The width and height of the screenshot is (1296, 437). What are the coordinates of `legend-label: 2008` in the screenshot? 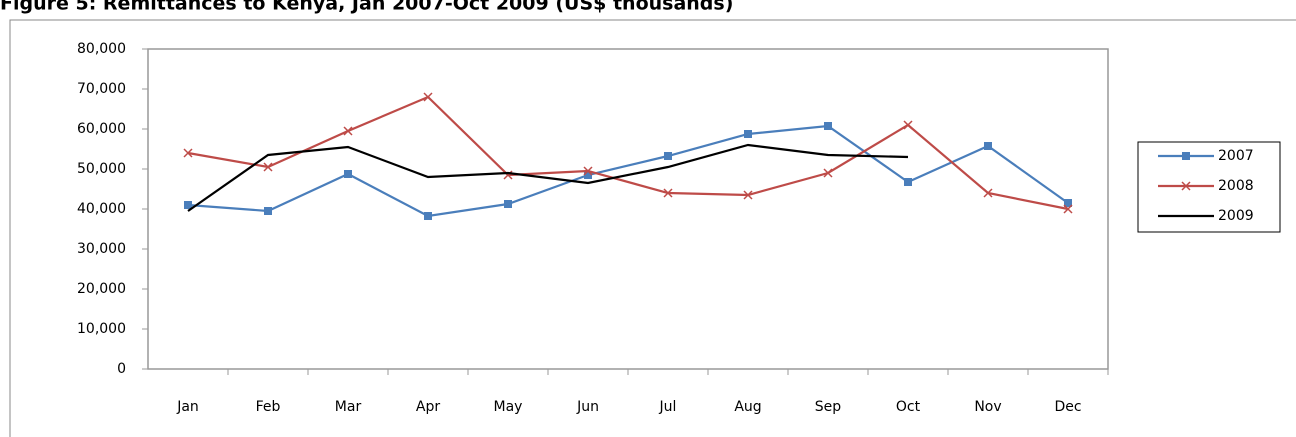 It's located at (1236, 186).